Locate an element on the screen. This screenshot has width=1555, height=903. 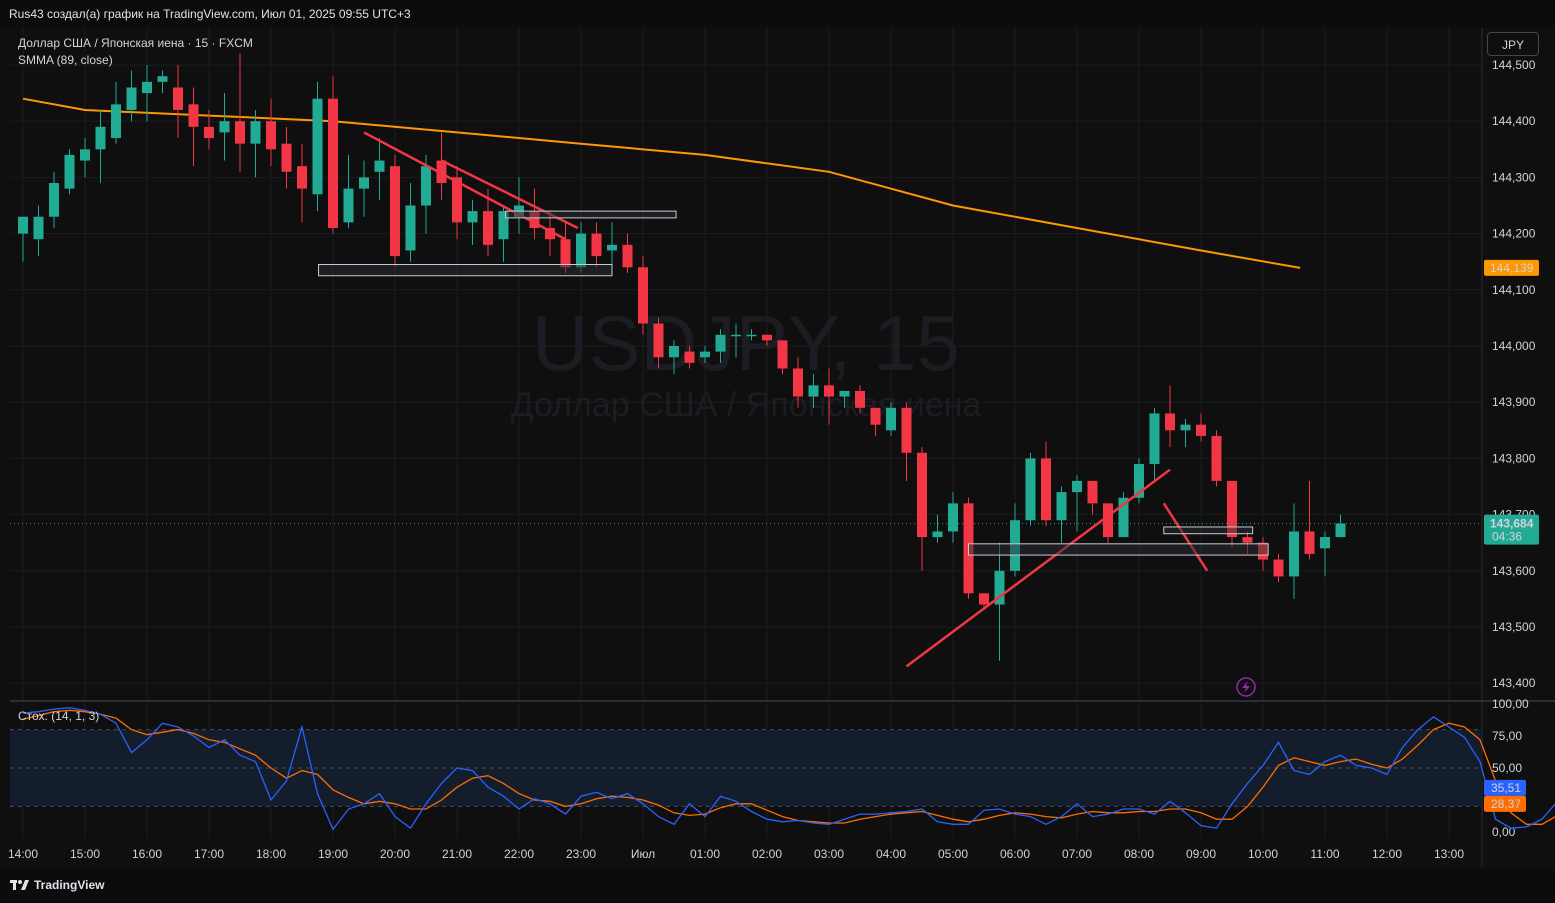
time-tick-label: 21:00 is located at coordinates (457, 854).